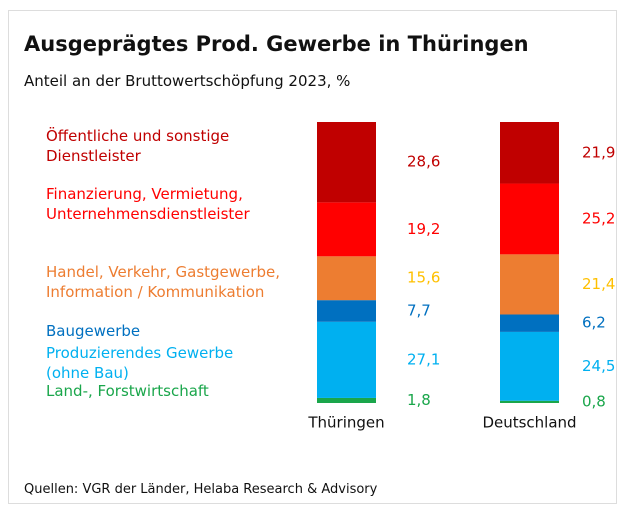 This screenshot has width=627, height=506. Describe the element at coordinates (594, 323) in the screenshot. I see `value-label: 6,2` at that location.